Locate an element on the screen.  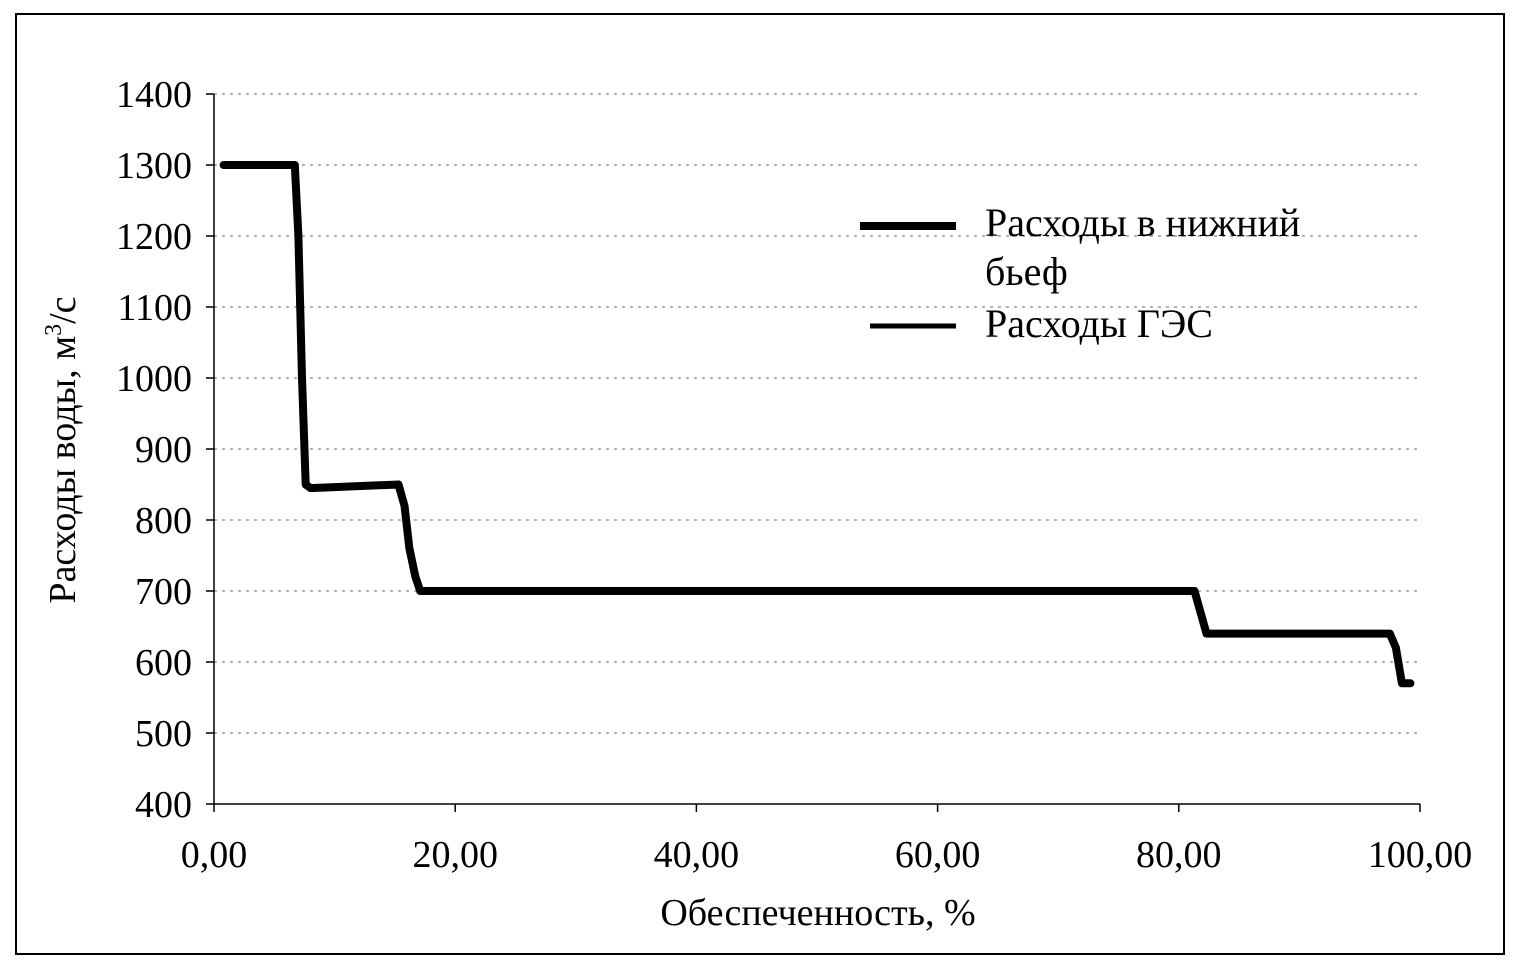
y-axis-title: Расходы воды, м3/с is located at coordinates (62, 449).